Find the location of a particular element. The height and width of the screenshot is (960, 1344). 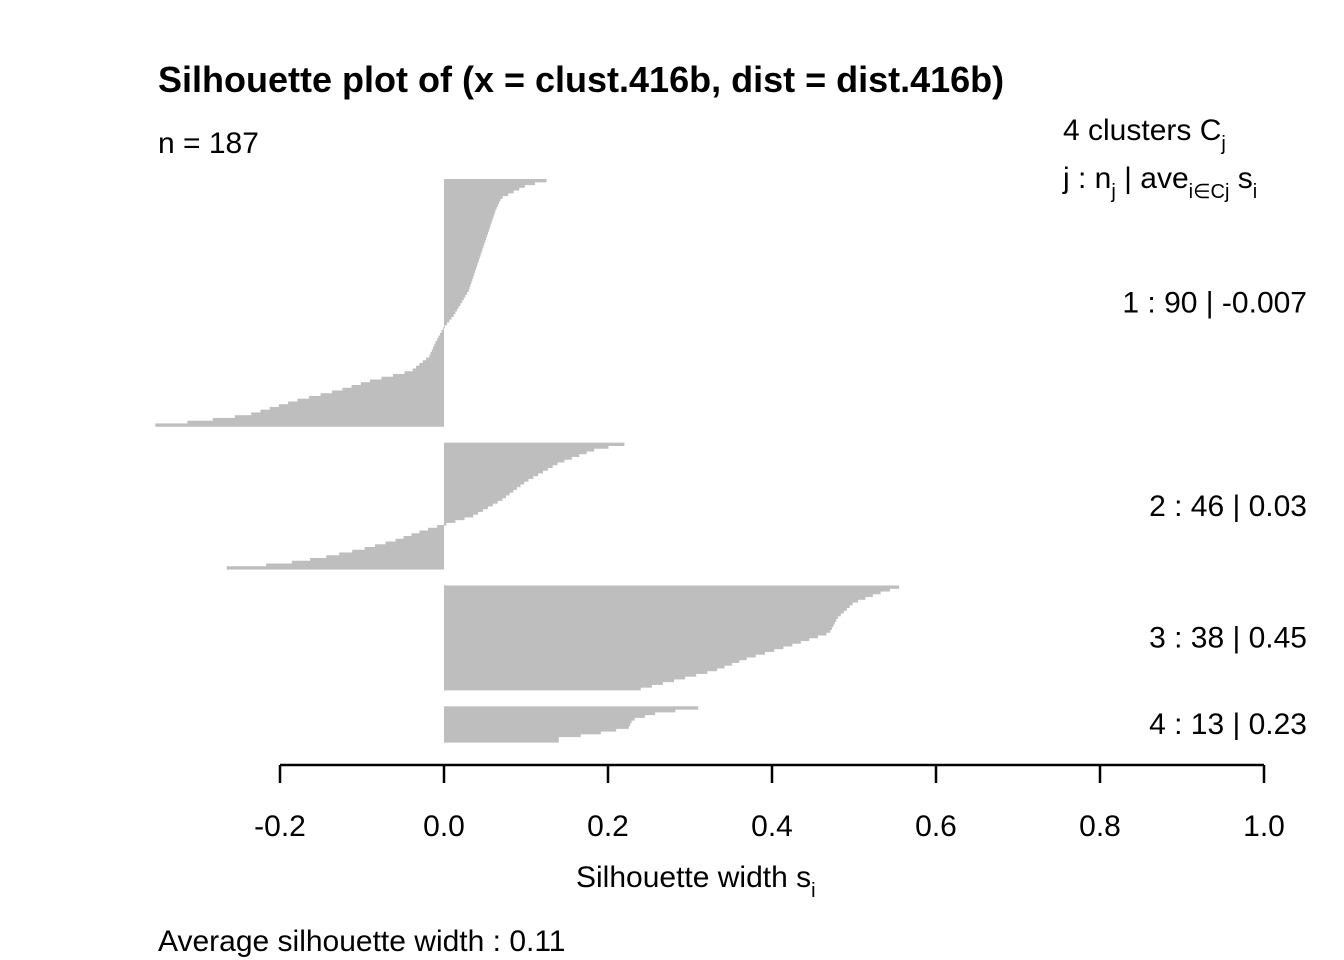

x-axis-label: Silhouette width si is located at coordinates (696, 881).